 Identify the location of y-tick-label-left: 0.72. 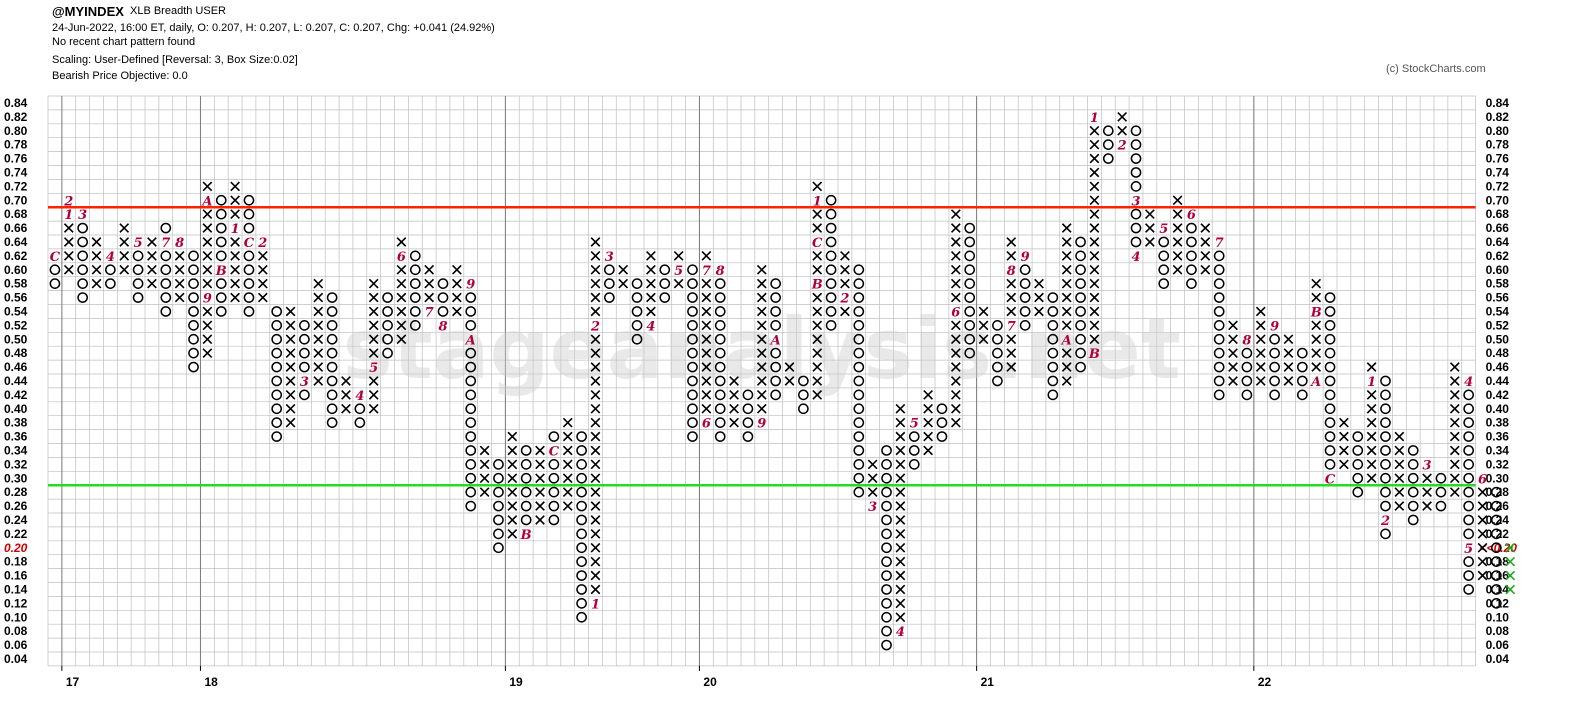
(16, 186).